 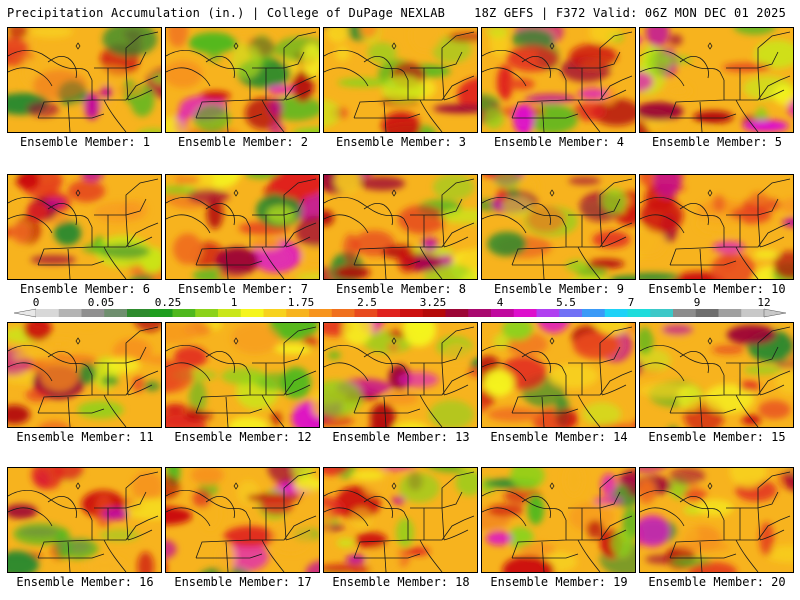 I want to click on colorbar-tick-label: 7, so click(x=631, y=302).